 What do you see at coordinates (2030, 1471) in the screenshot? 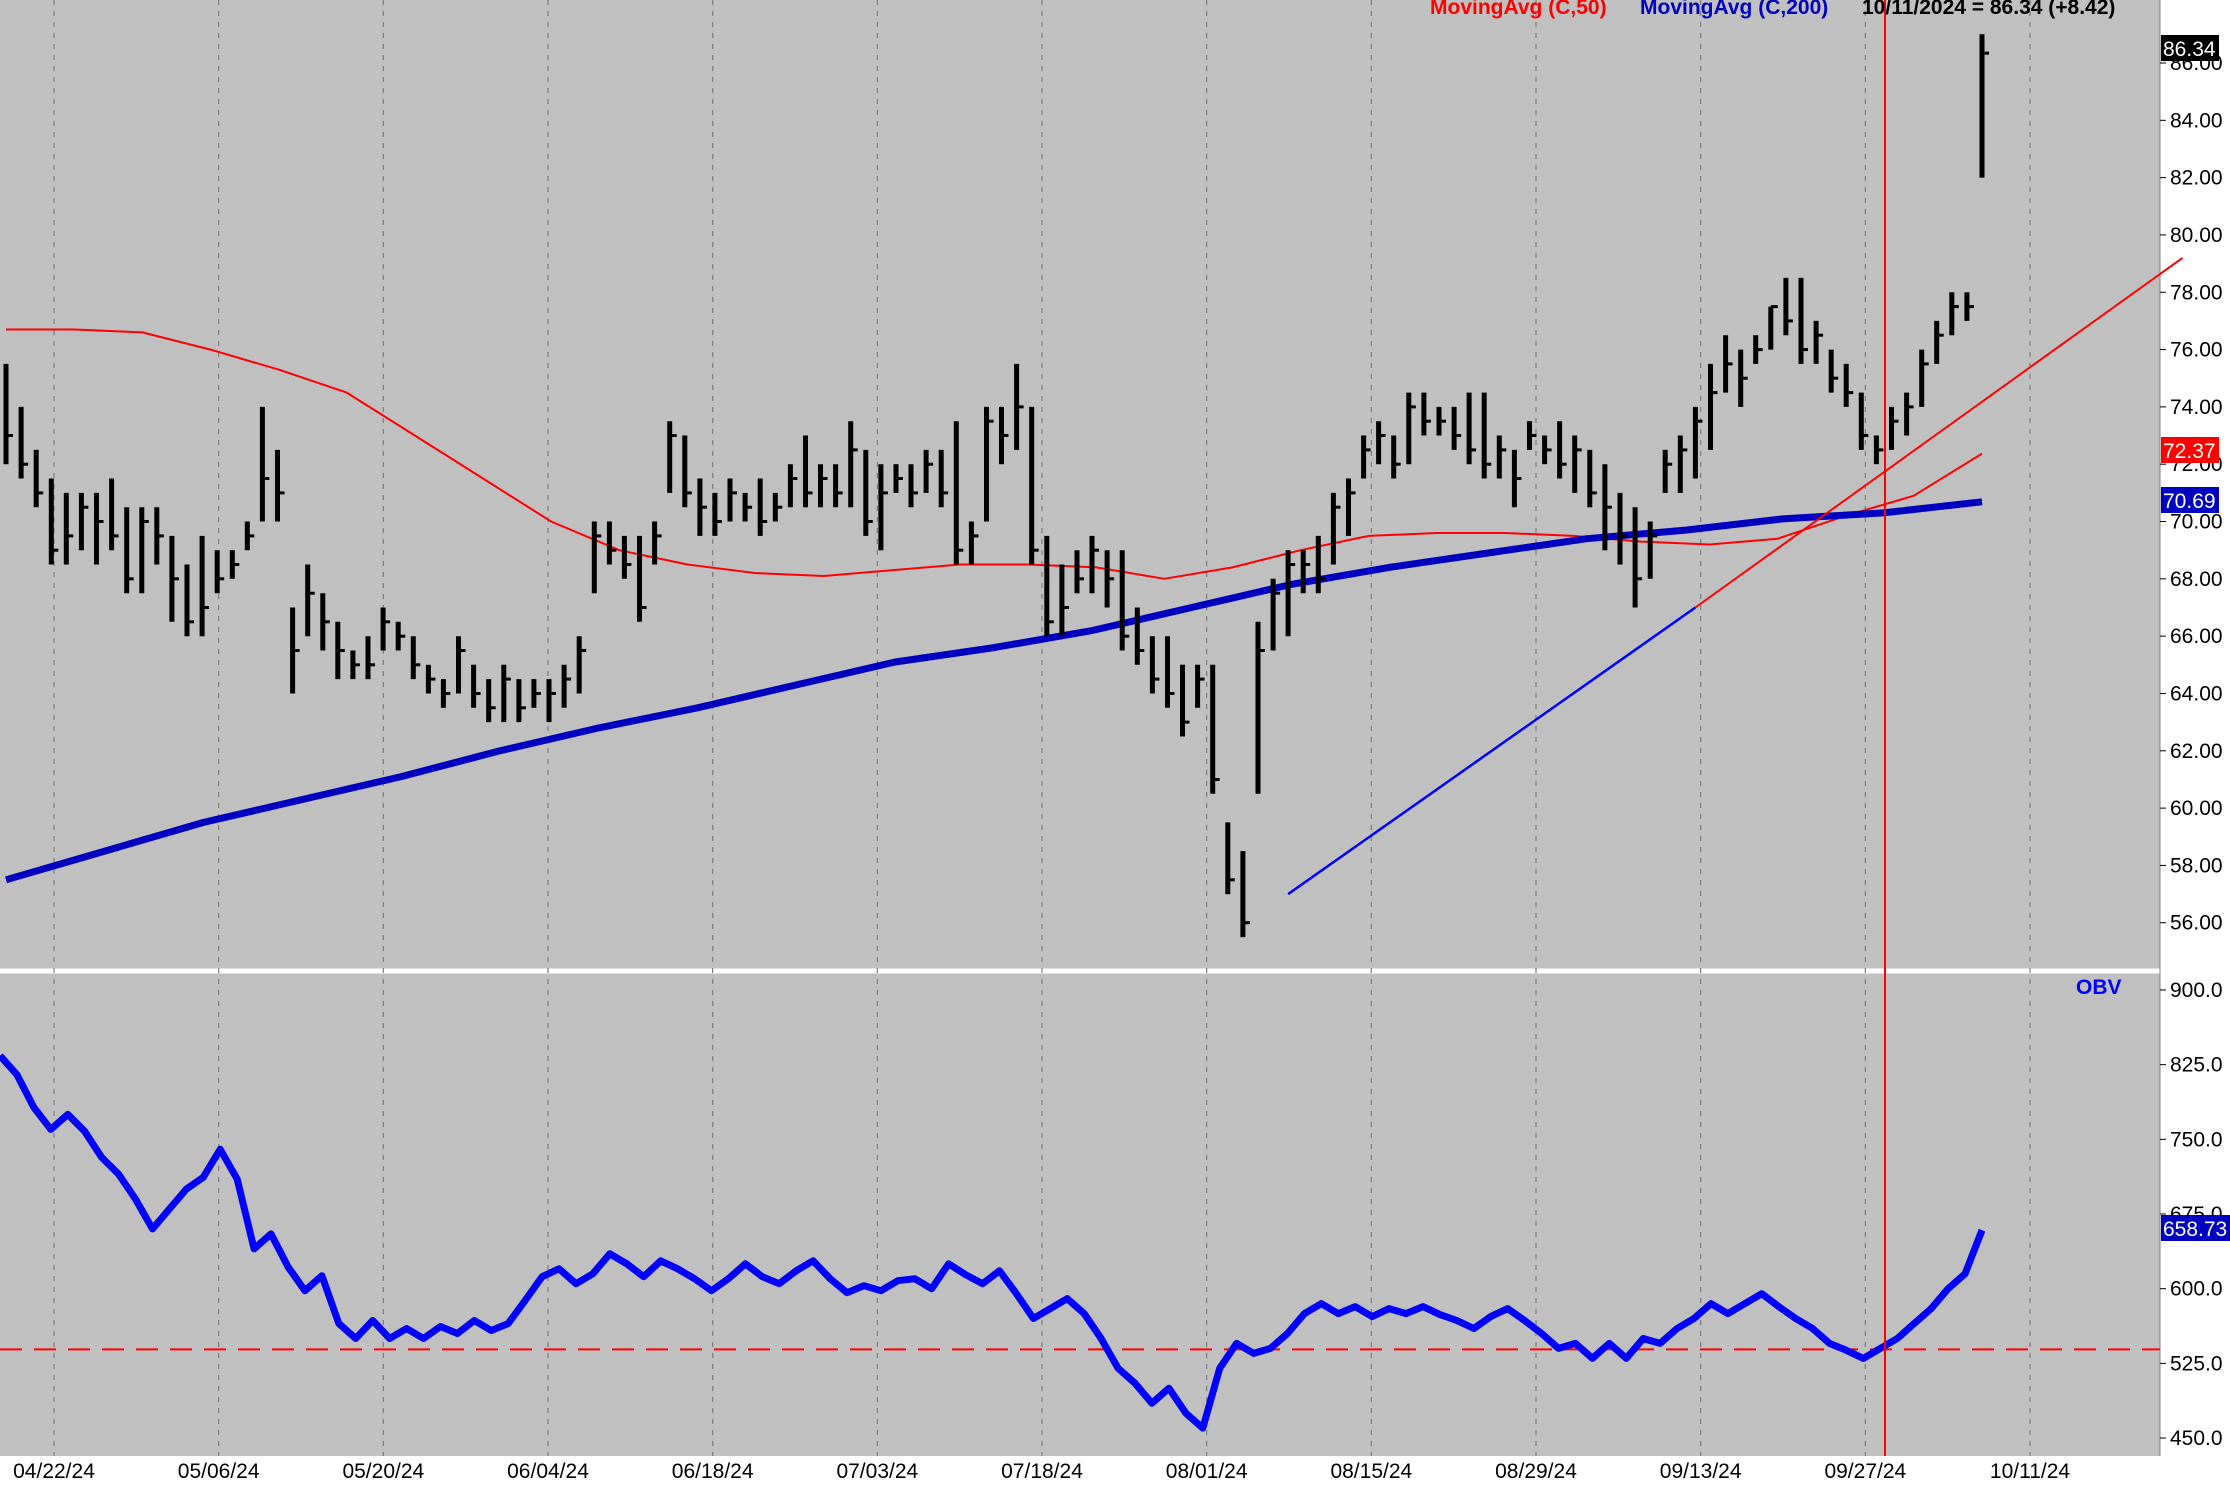
I see `x-tick-label: 10/11/24` at bounding box center [2030, 1471].